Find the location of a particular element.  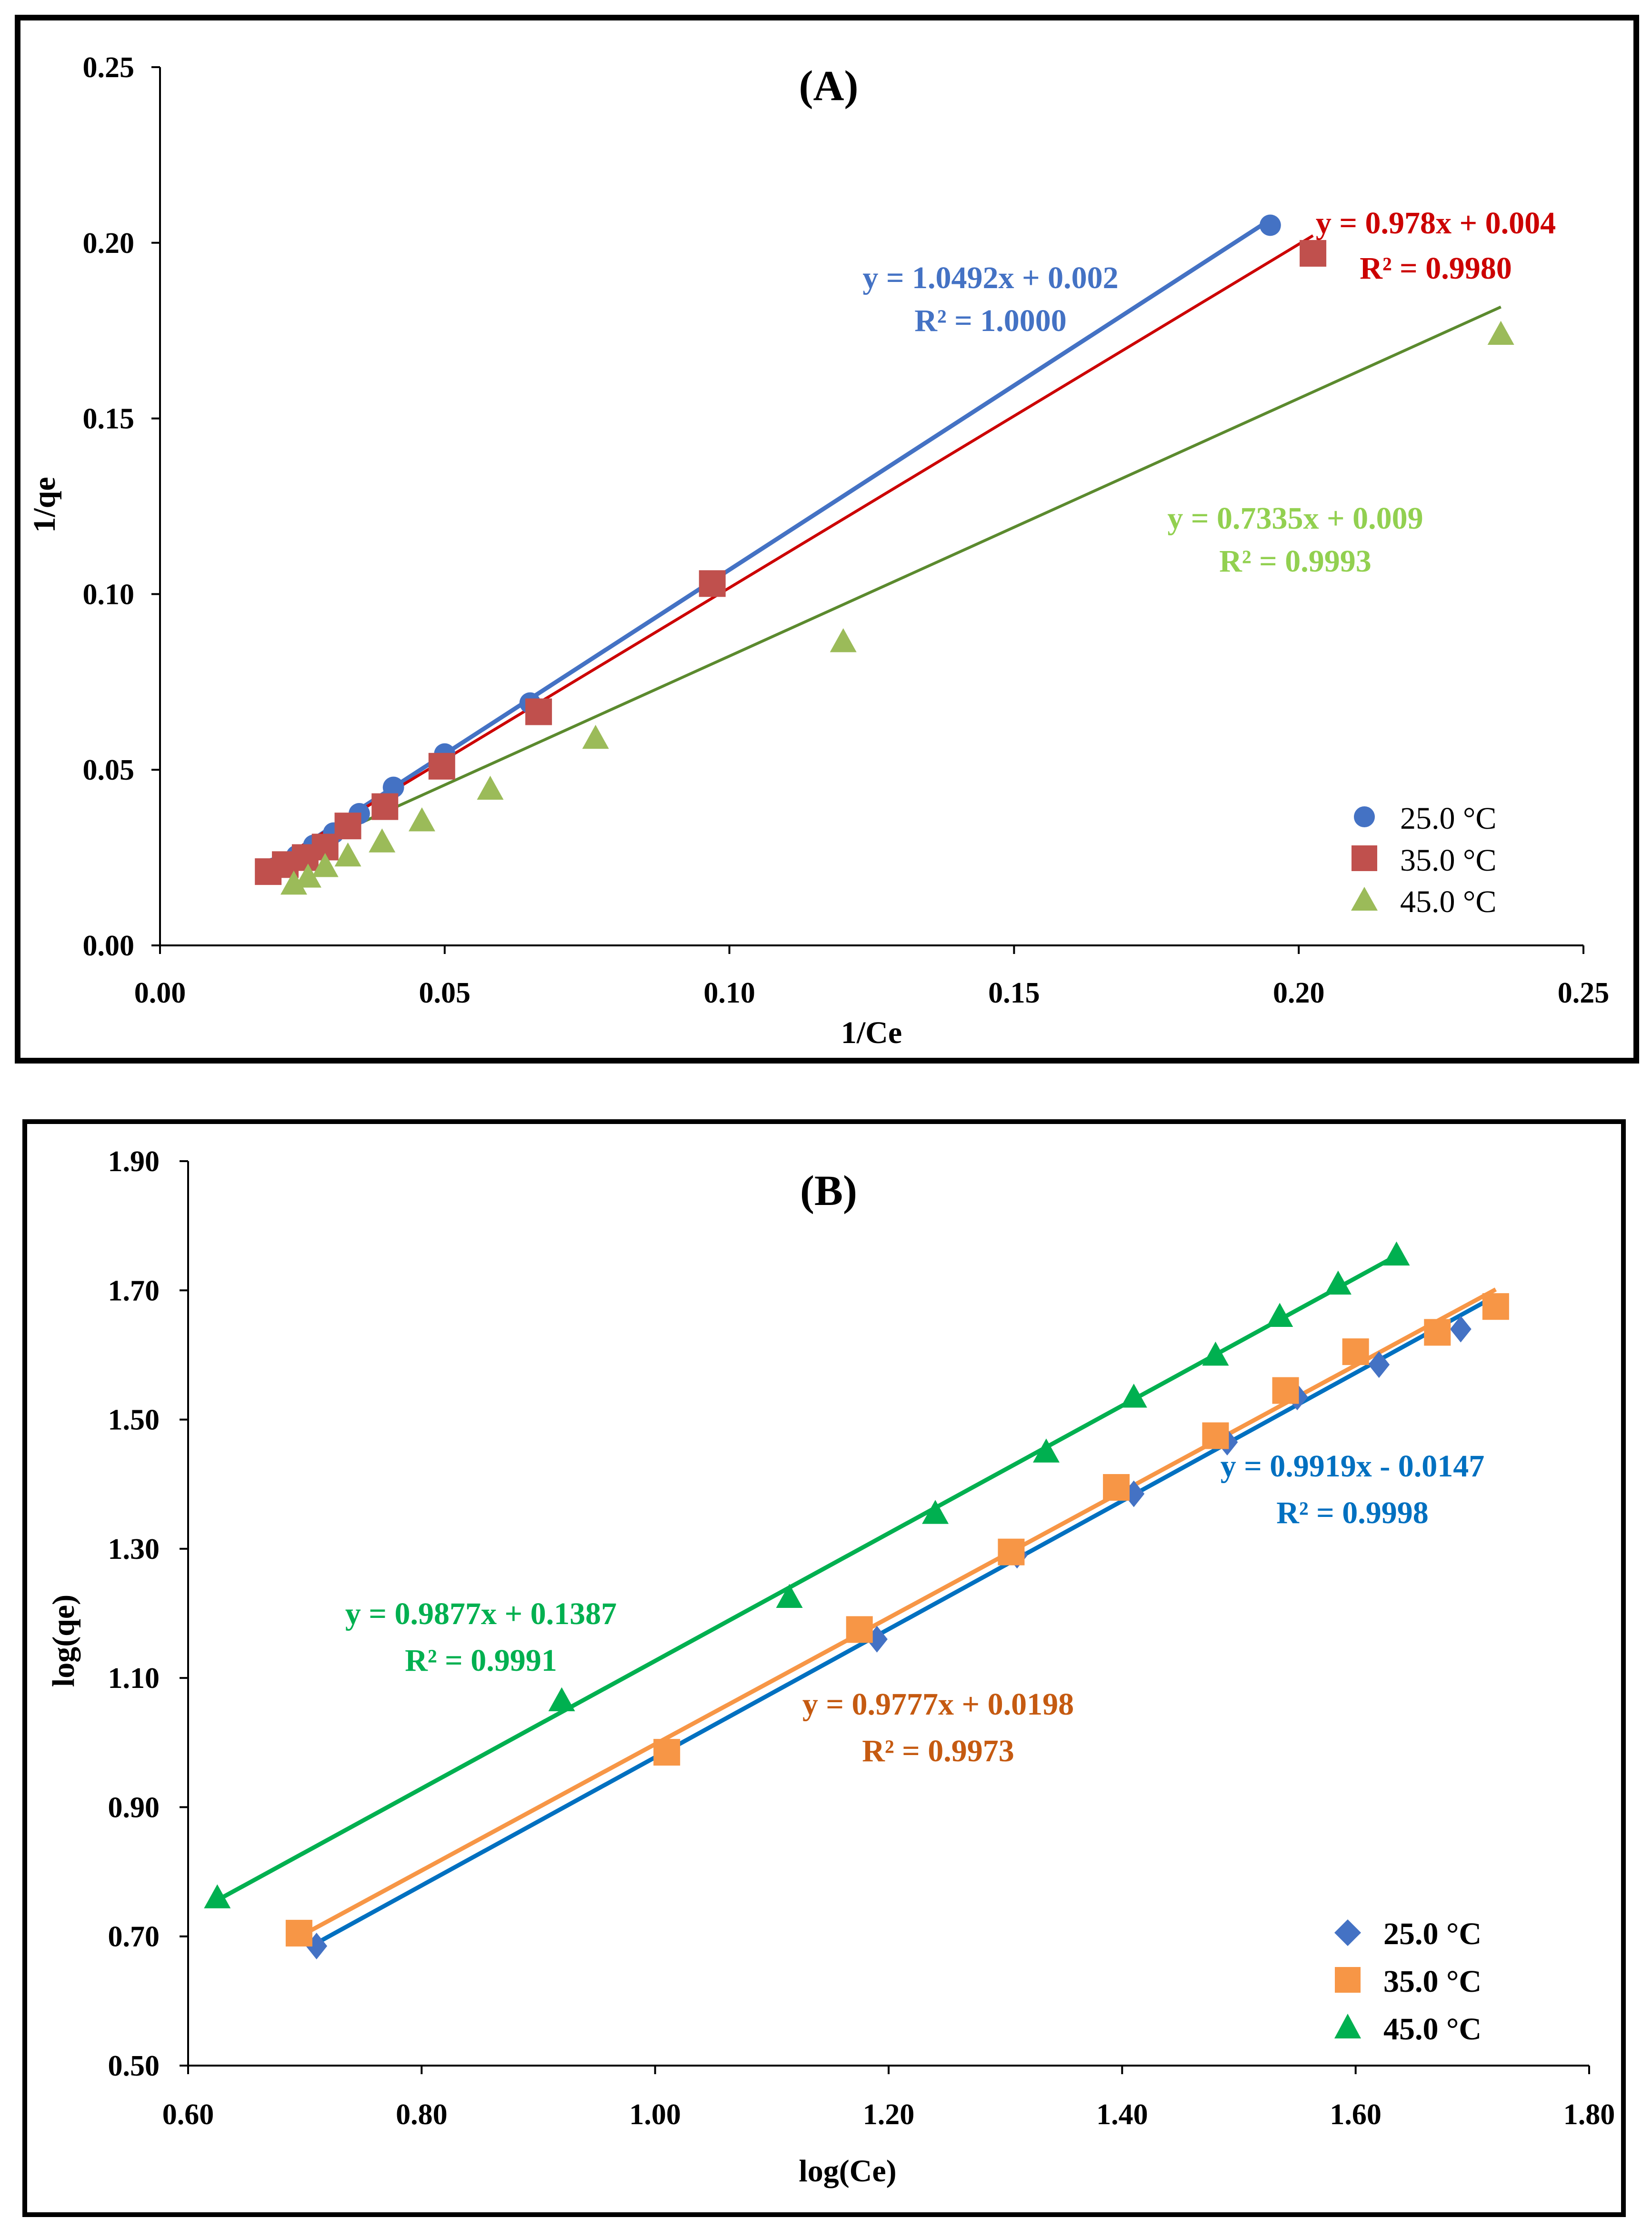

panel-b-y-label: log(qe) is located at coordinates (63, 1641).